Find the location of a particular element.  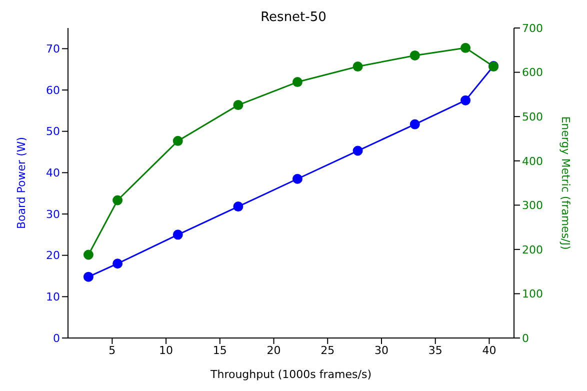

x-tick-label: 15 is located at coordinates (219, 350).